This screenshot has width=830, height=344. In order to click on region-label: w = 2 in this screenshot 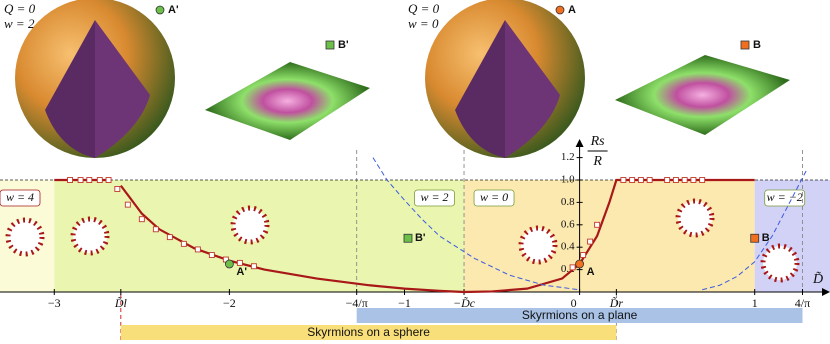, I will do `click(434, 197)`.